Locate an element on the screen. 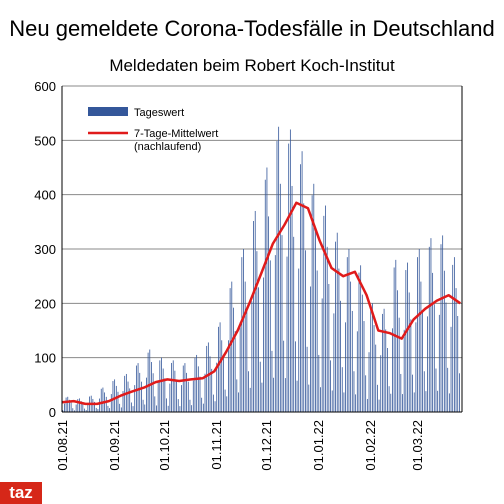  x-tick-label: 01.08.21 is located at coordinates (62, 445).